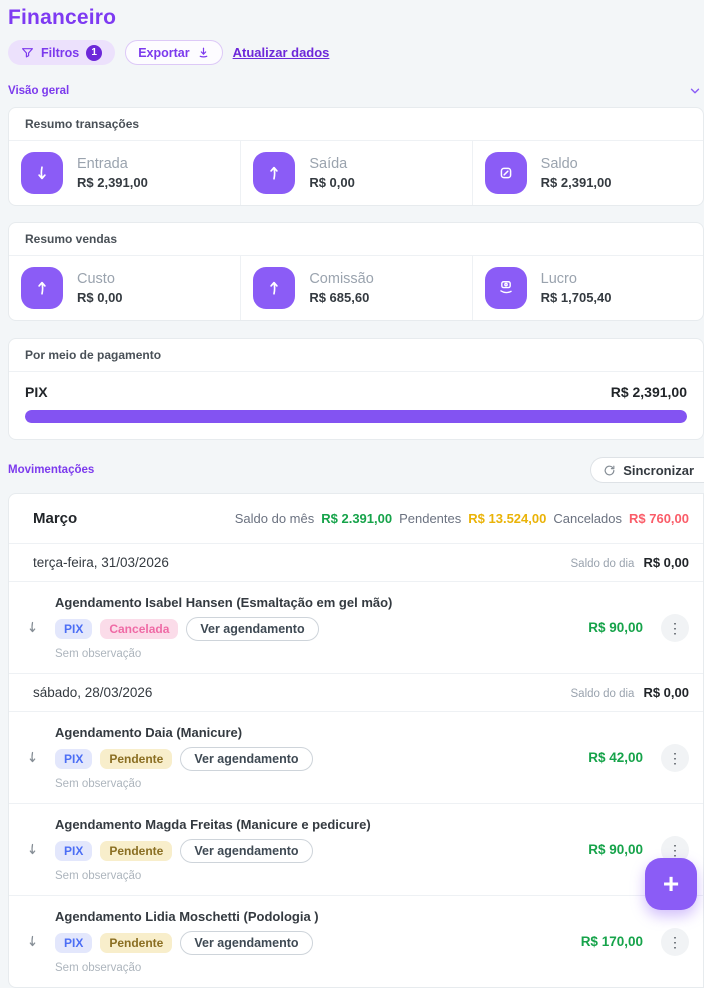  I want to click on payment-progress-bar, so click(356, 416).